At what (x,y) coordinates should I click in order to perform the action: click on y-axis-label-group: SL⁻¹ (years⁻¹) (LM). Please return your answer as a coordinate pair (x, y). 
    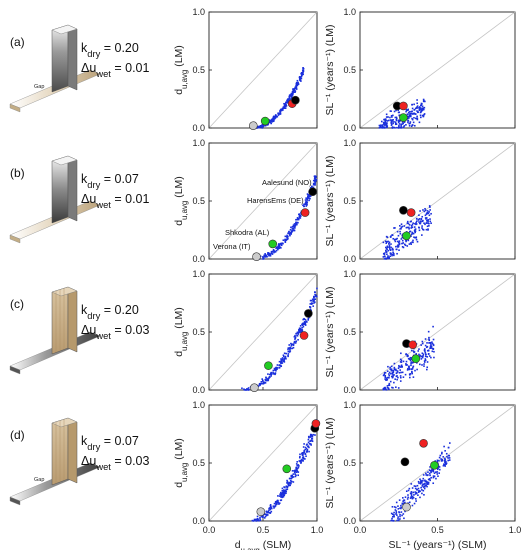
    Looking at the image, I should click on (330, 331).